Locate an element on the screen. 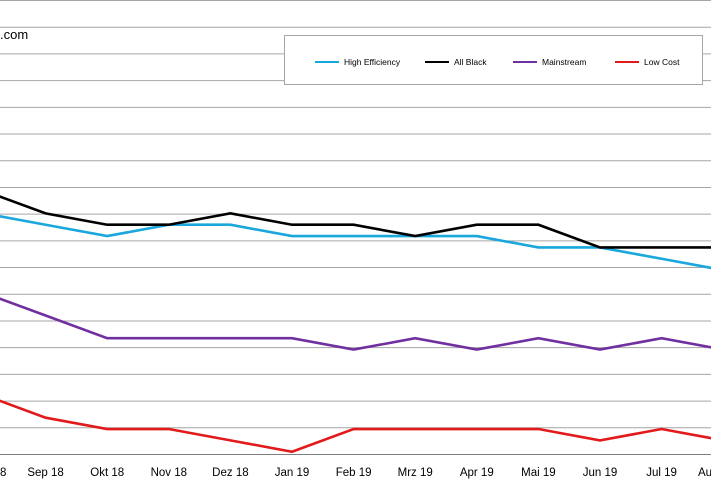 Image resolution: width=711 pixels, height=503 pixels. legend-swatch-low-cost is located at coordinates (627, 62).